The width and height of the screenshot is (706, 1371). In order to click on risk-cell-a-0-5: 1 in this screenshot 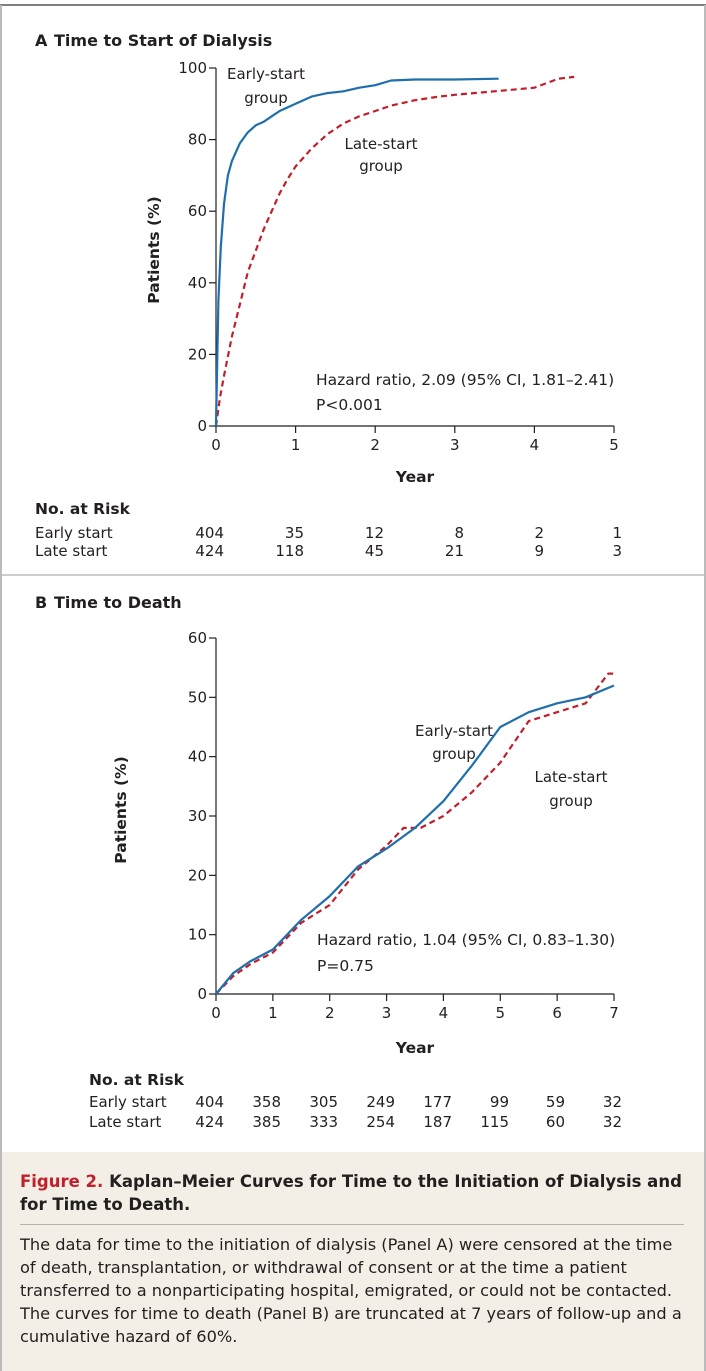, I will do `click(617, 533)`.